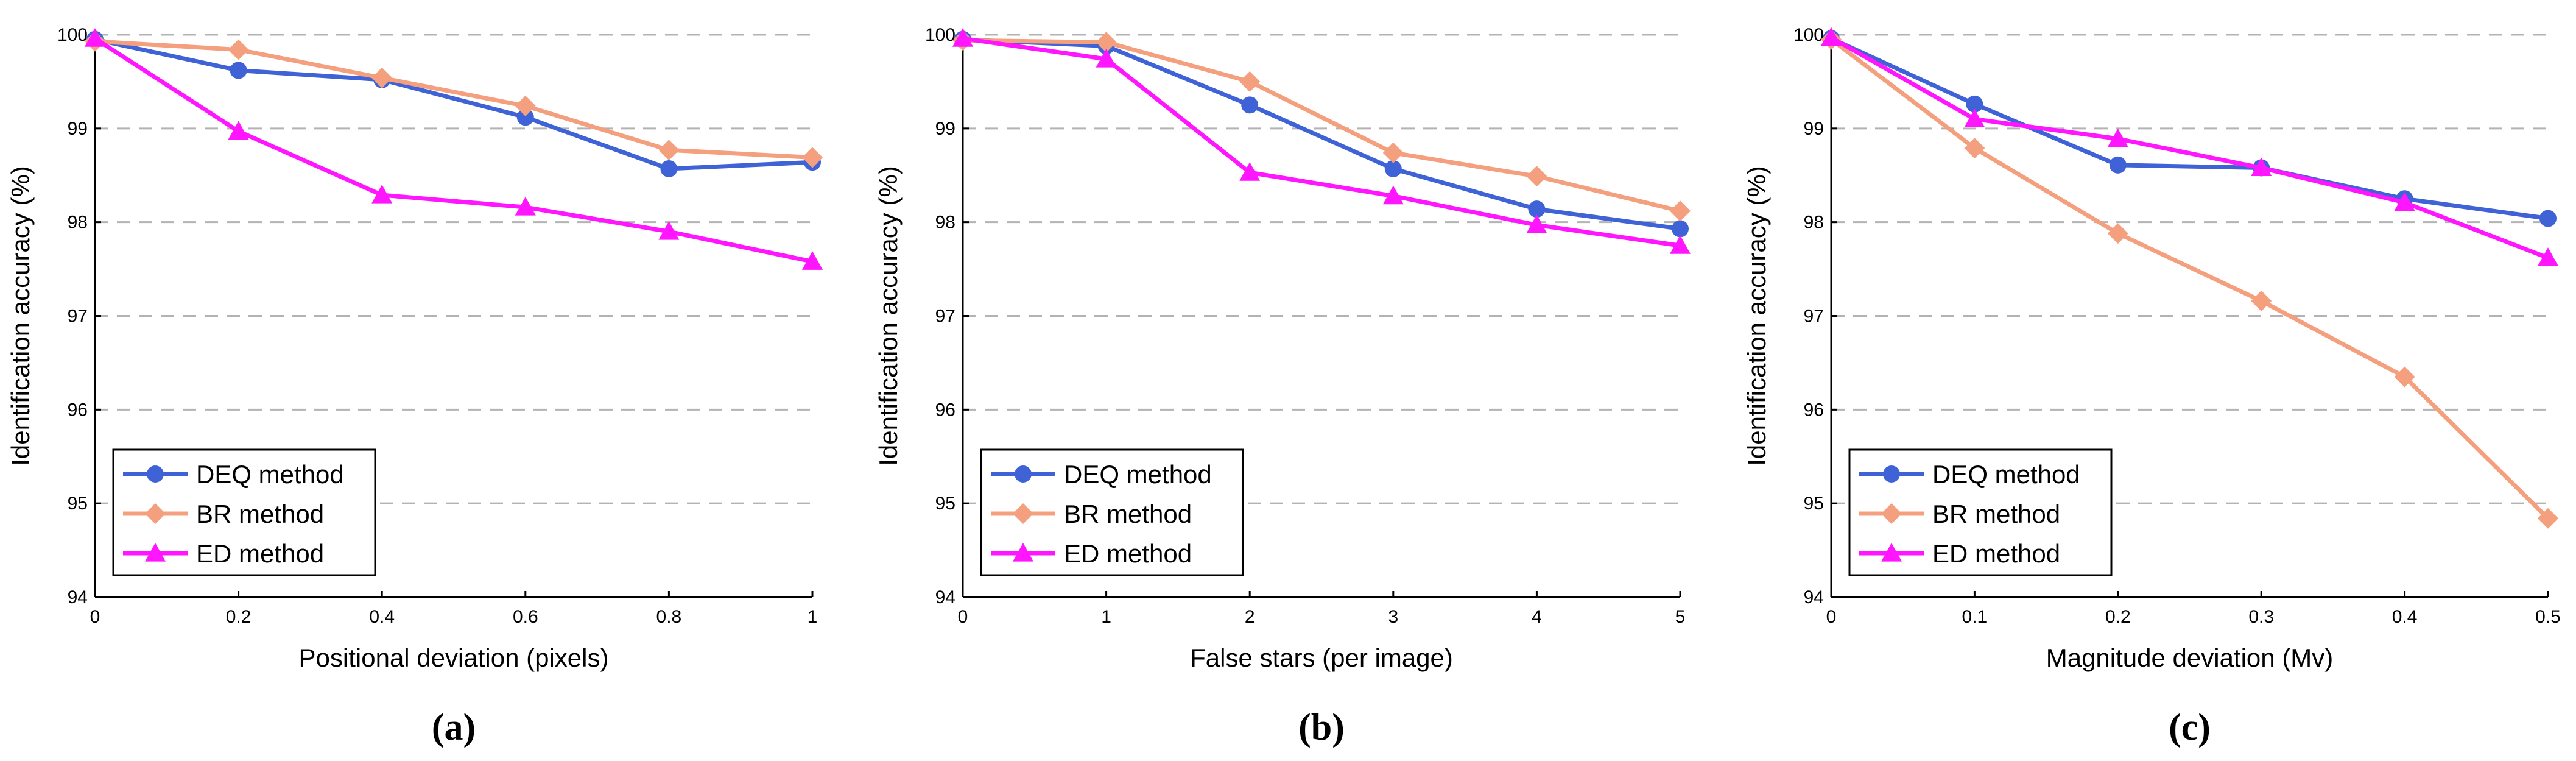 The height and width of the screenshot is (761, 2576). I want to click on panel-label: (b), so click(1321, 727).